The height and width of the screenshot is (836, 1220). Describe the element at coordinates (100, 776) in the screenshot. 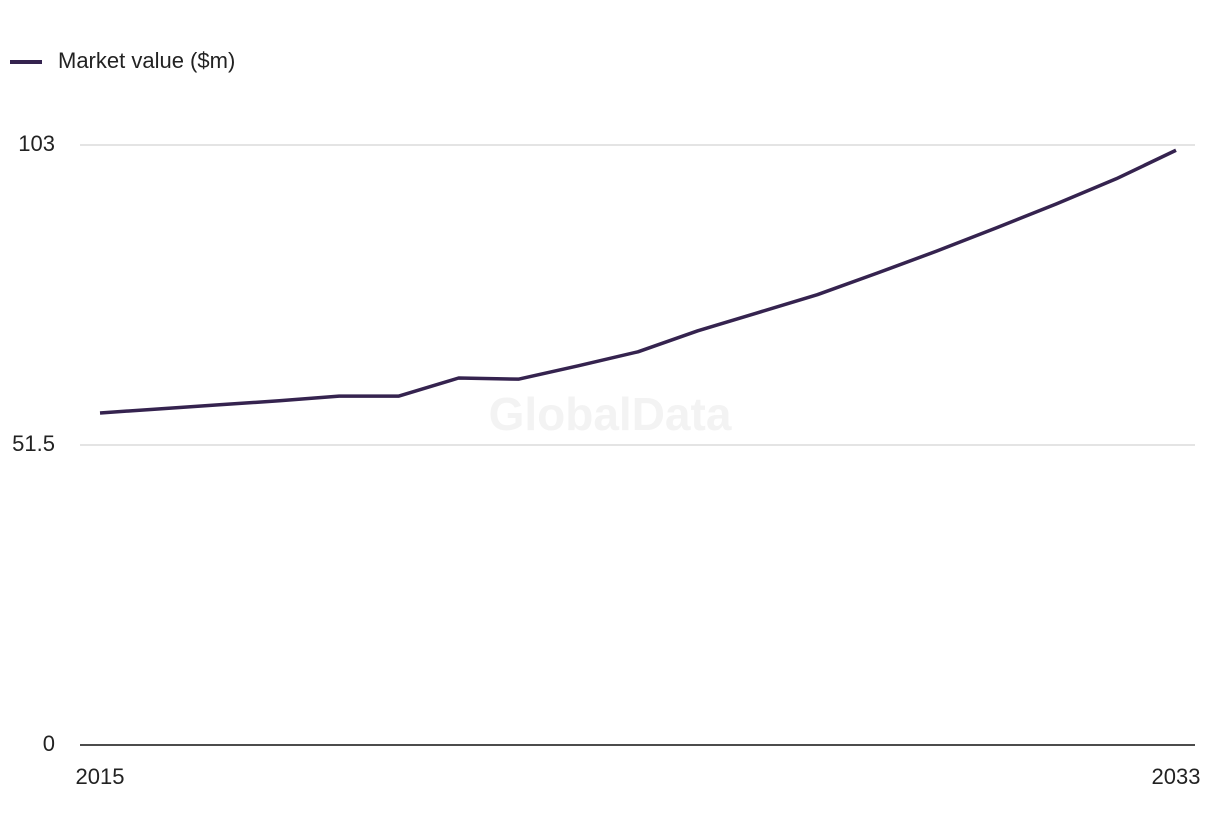

I see `x-tick-label: 2015` at that location.